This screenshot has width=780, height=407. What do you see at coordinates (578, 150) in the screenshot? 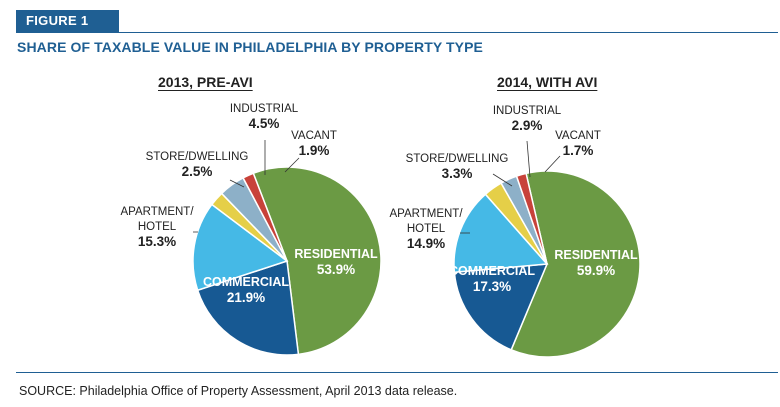
I see `slice-label-vacant-value: 1.7%` at bounding box center [578, 150].